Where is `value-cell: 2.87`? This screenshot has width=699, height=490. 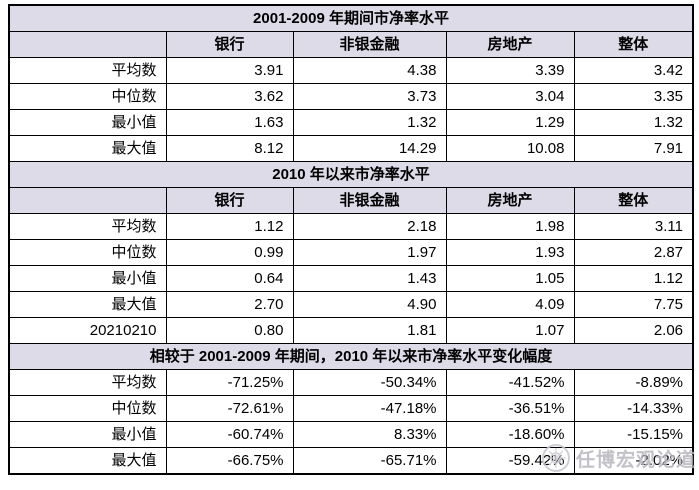
value-cell: 2.87 is located at coordinates (633, 252).